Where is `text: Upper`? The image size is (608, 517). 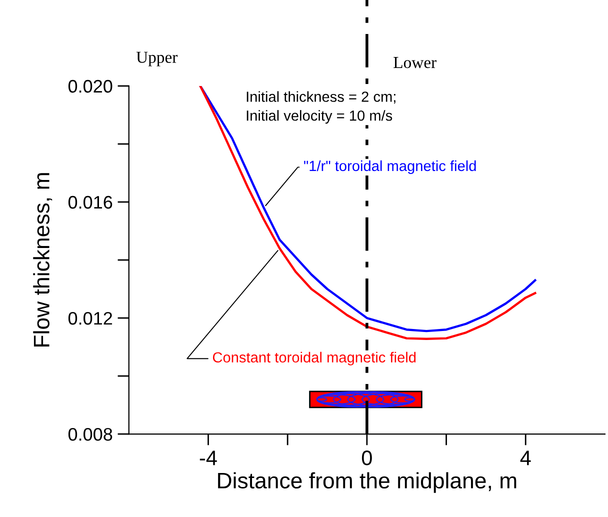 text: Upper is located at coordinates (157, 59).